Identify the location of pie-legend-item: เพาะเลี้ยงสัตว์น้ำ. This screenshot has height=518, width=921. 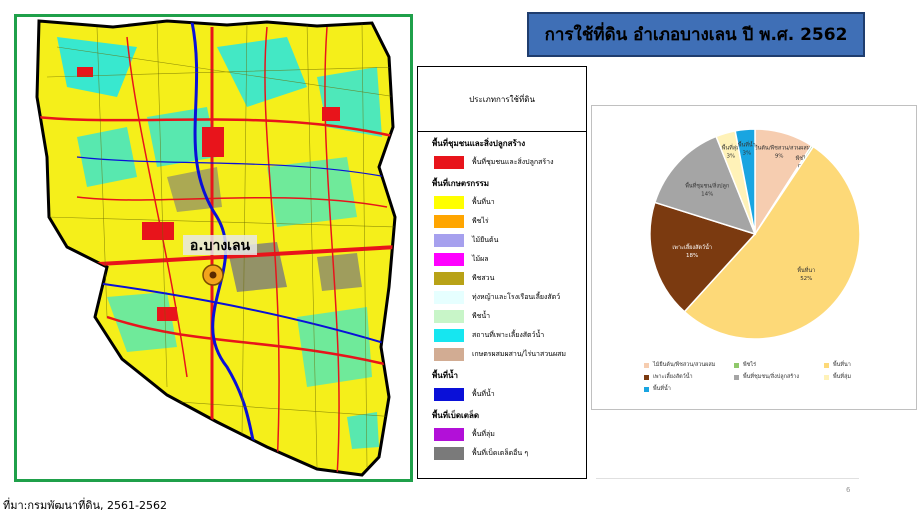
(689, 377).